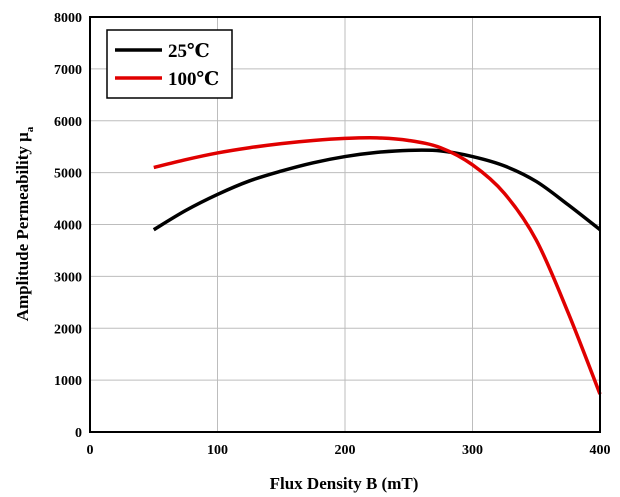 This screenshot has width=620, height=497. I want to click on y-tick-labels: 0 1000 2000 3000 4000 5000 6000 7000 8000, so click(68, 226).